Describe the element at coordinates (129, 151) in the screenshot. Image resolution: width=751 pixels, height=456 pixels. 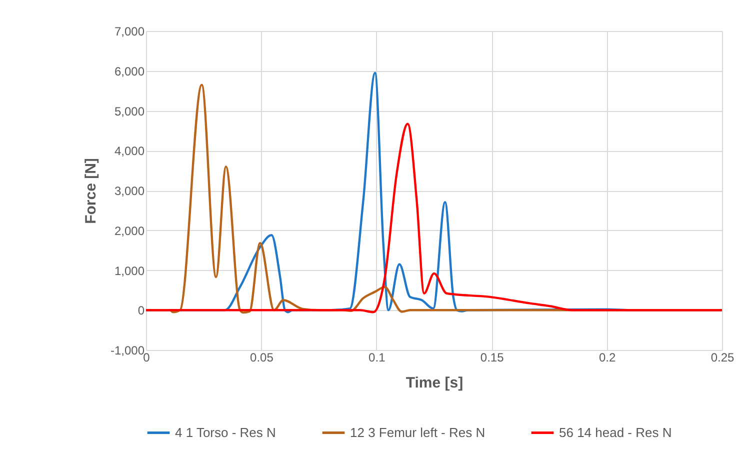
I see `y-tick-label: 4,000` at that location.